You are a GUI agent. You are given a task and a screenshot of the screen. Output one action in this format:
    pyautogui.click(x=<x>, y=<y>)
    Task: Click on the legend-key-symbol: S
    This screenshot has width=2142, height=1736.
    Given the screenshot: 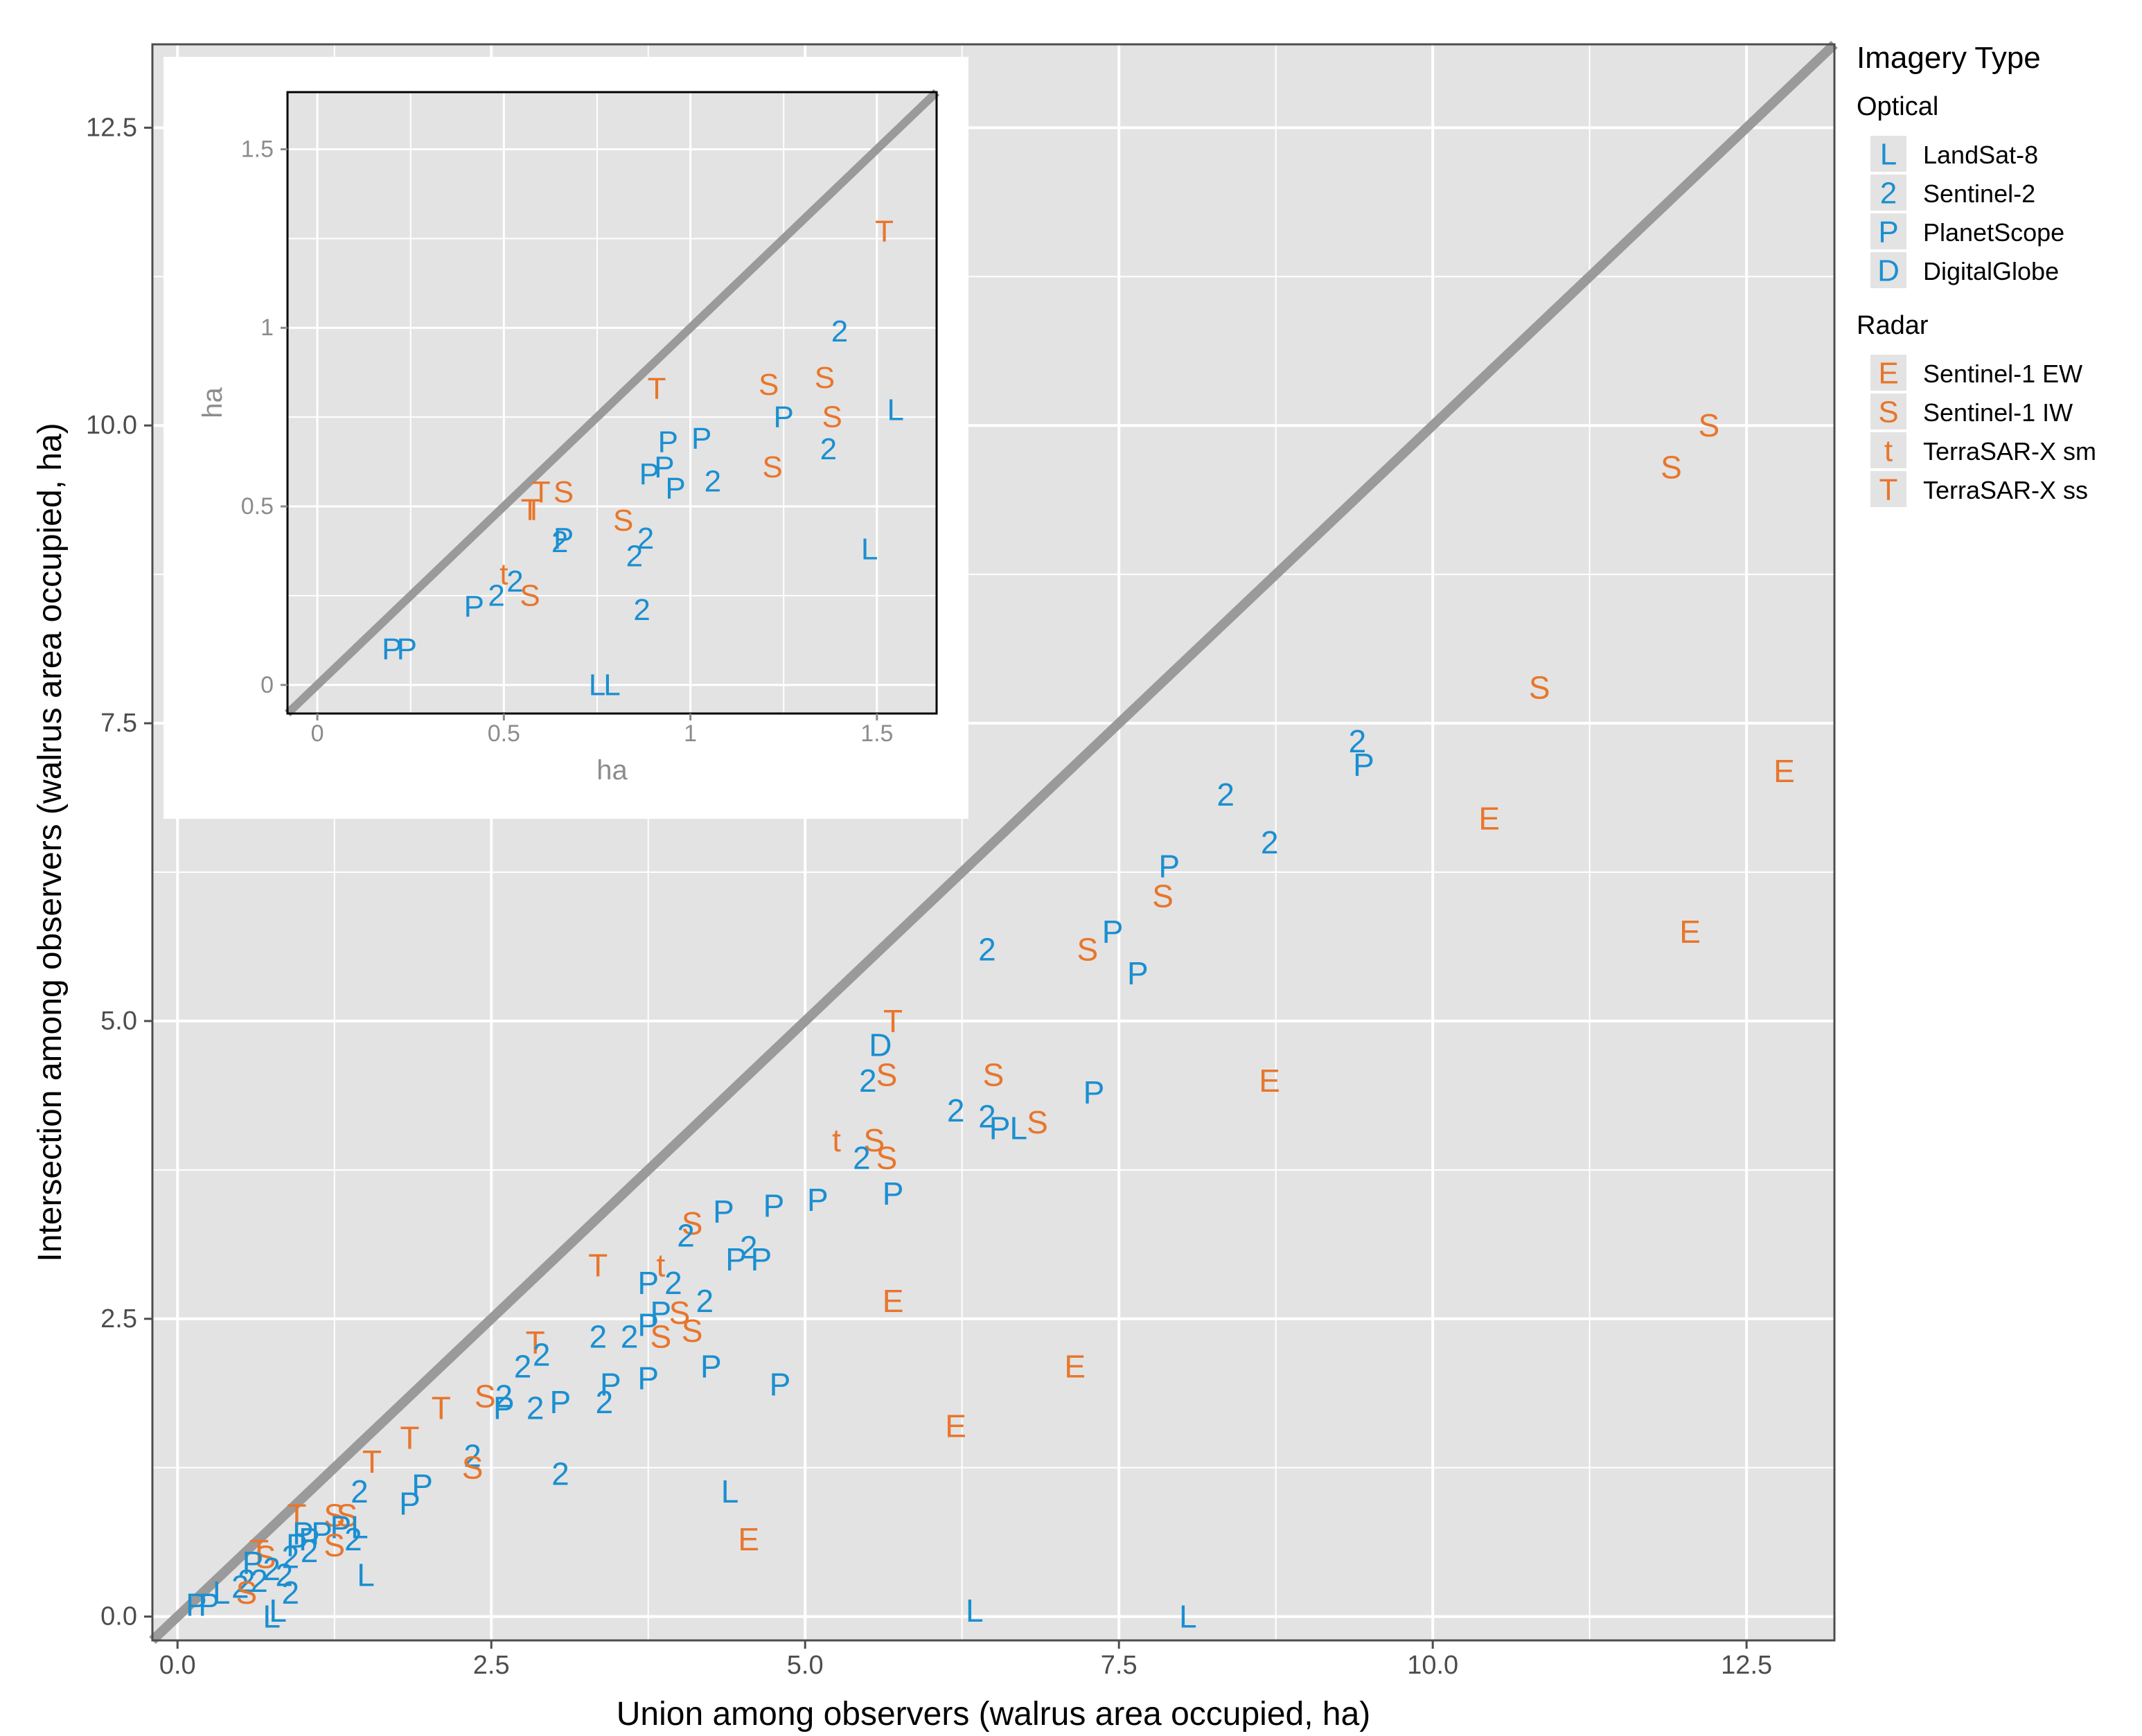 What is the action you would take?
    pyautogui.click(x=1888, y=413)
    